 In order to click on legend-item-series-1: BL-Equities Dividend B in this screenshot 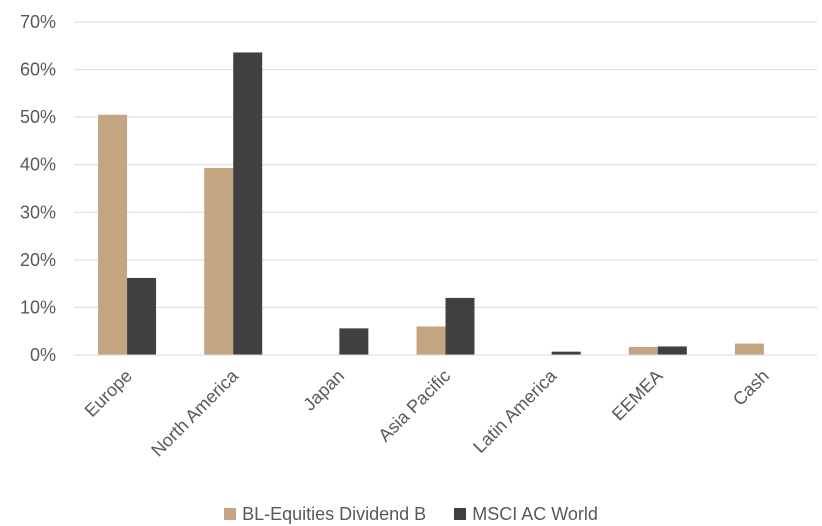, I will do `click(325, 514)`.